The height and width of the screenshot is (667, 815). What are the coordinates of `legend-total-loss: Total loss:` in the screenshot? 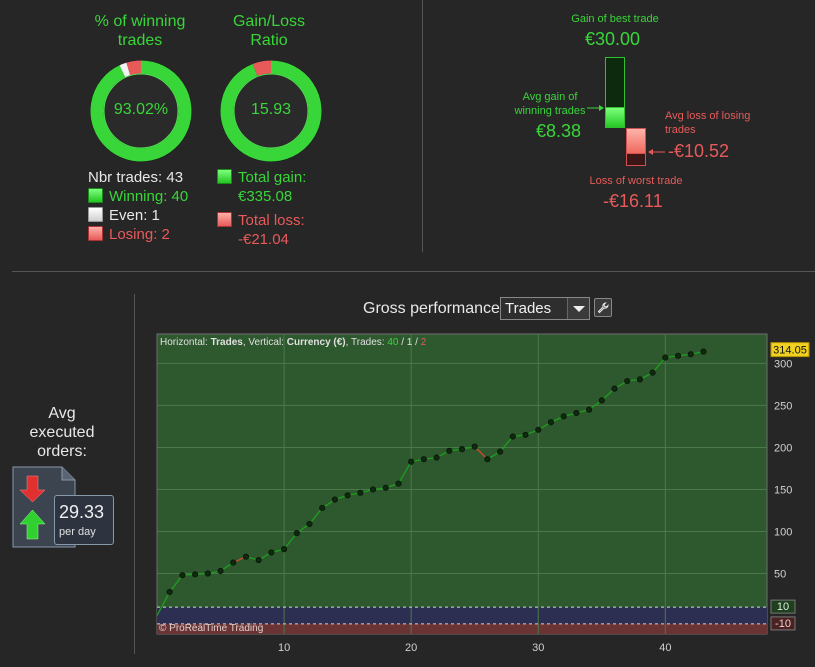 It's located at (261, 220).